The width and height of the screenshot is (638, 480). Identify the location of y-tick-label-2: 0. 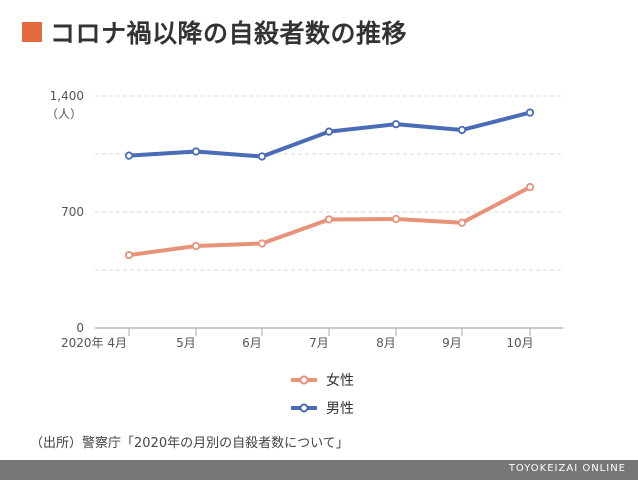
(80, 328).